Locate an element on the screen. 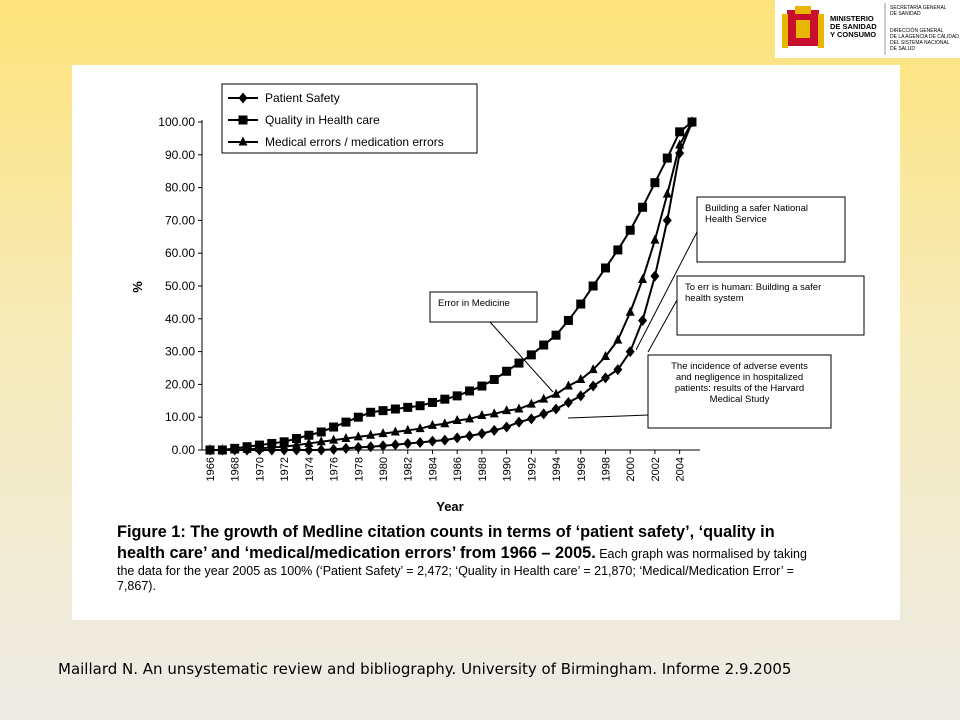 The width and height of the screenshot is (960, 720). annotation-text: Error in Medicine is located at coordinates (474, 303).